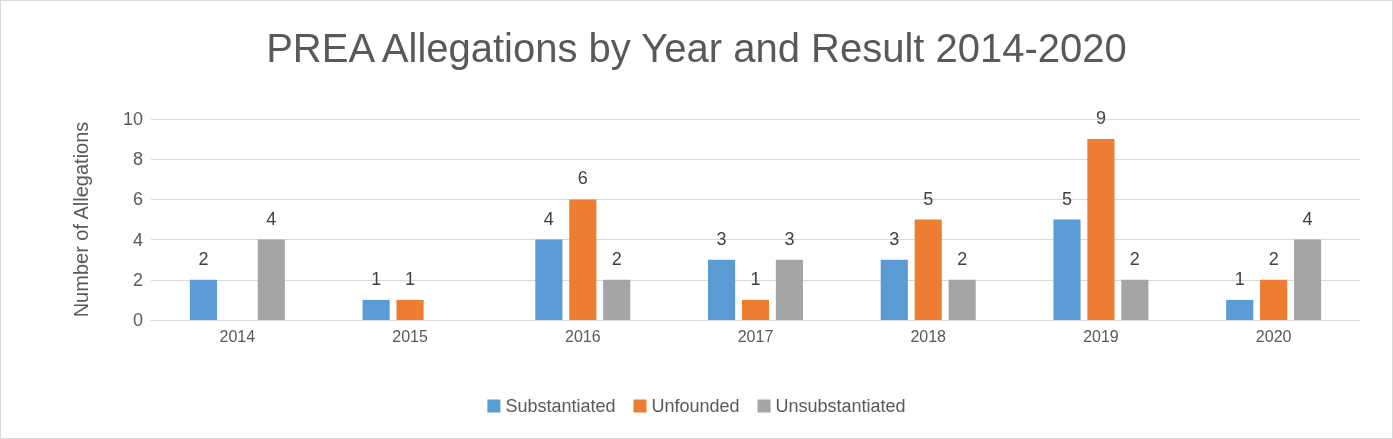  I want to click on y-tick-label: 2, so click(137, 279).